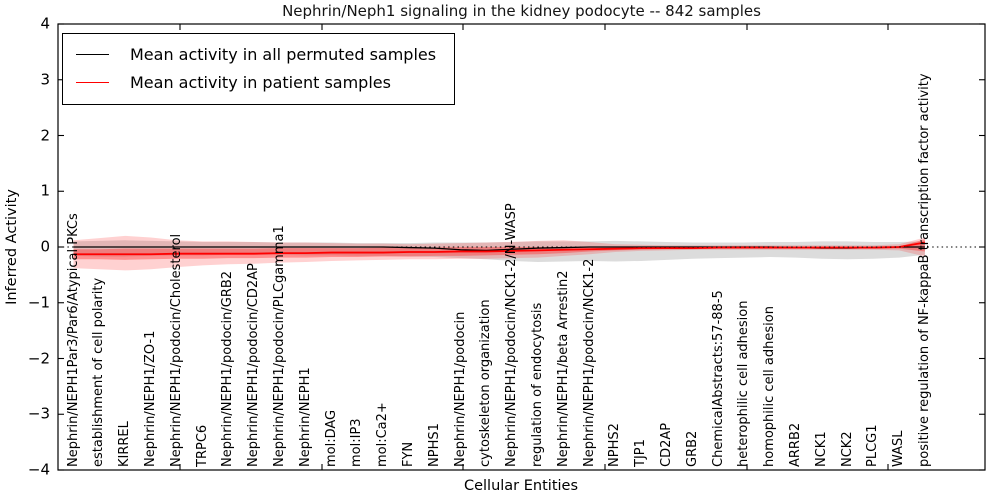 The width and height of the screenshot is (1000, 500). Describe the element at coordinates (331, 438) in the screenshot. I see `x-category-label: mol:DAG` at that location.